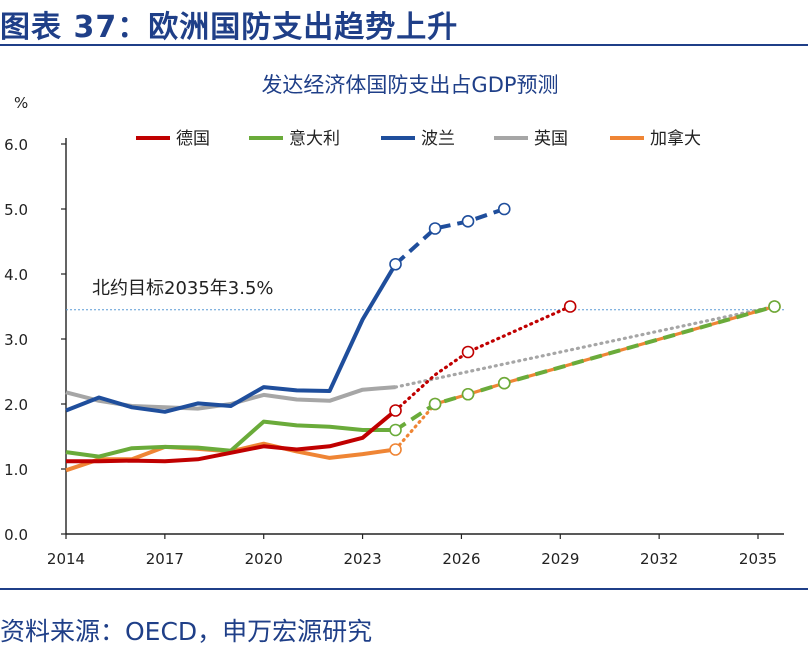 This screenshot has height=654, width=808. Describe the element at coordinates (758, 559) in the screenshot. I see `x-tick-label: 2035` at that location.